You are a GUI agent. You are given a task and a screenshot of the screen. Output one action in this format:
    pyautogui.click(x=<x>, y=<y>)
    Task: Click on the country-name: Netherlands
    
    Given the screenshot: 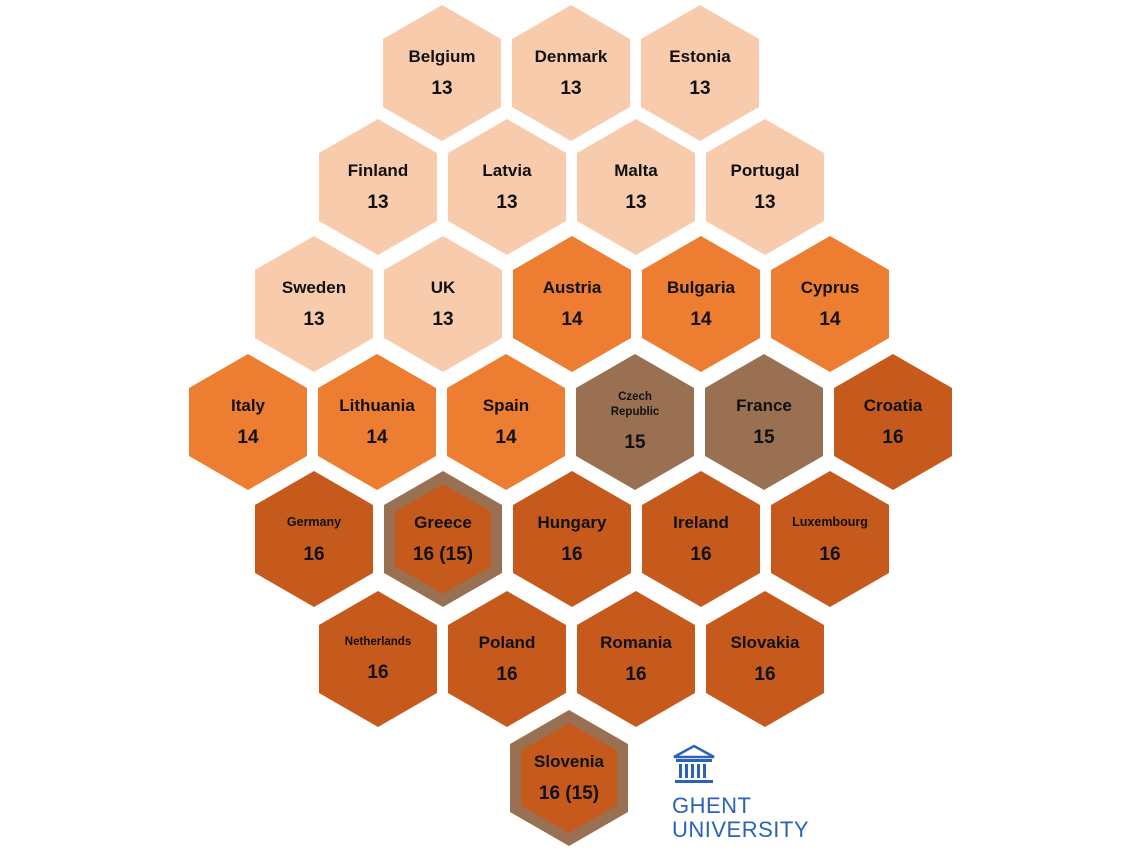 What is the action you would take?
    pyautogui.click(x=378, y=641)
    